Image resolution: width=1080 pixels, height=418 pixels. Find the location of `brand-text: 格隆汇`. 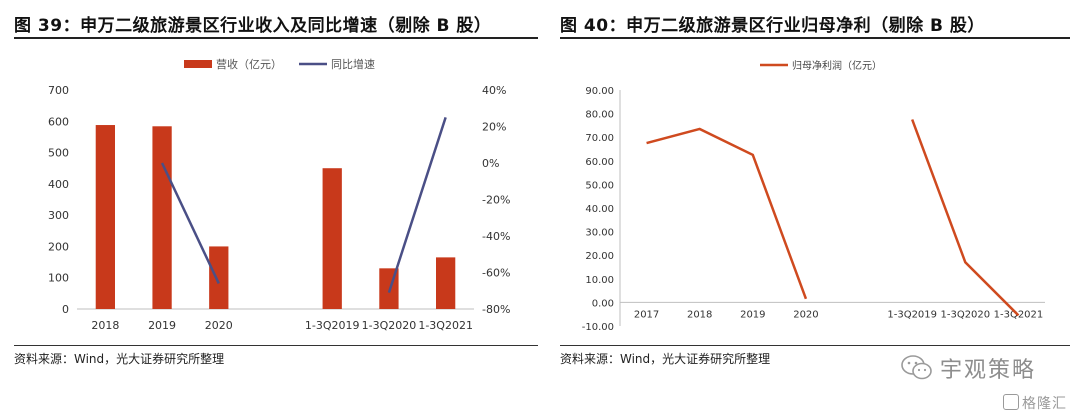

brand-text: 格隆汇 is located at coordinates (1044, 404).